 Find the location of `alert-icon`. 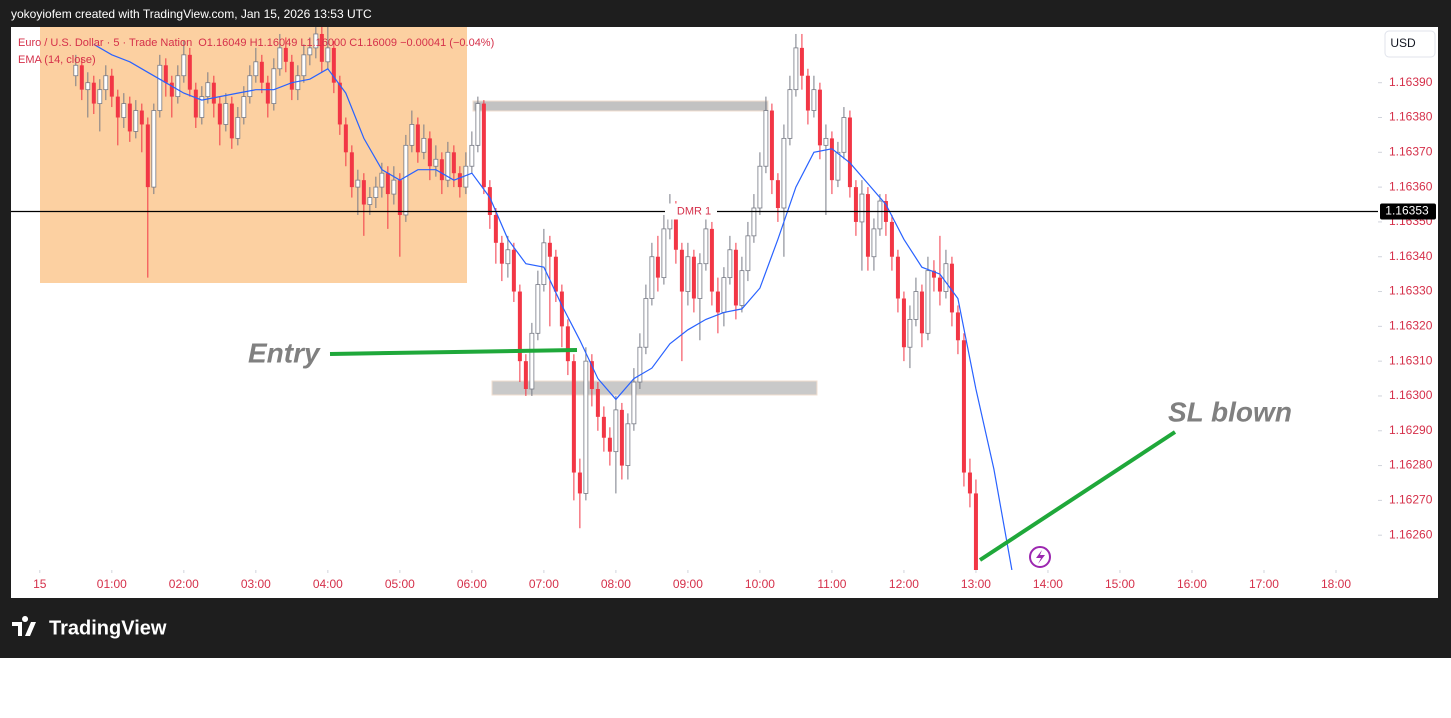

alert-icon is located at coordinates (1040, 557).